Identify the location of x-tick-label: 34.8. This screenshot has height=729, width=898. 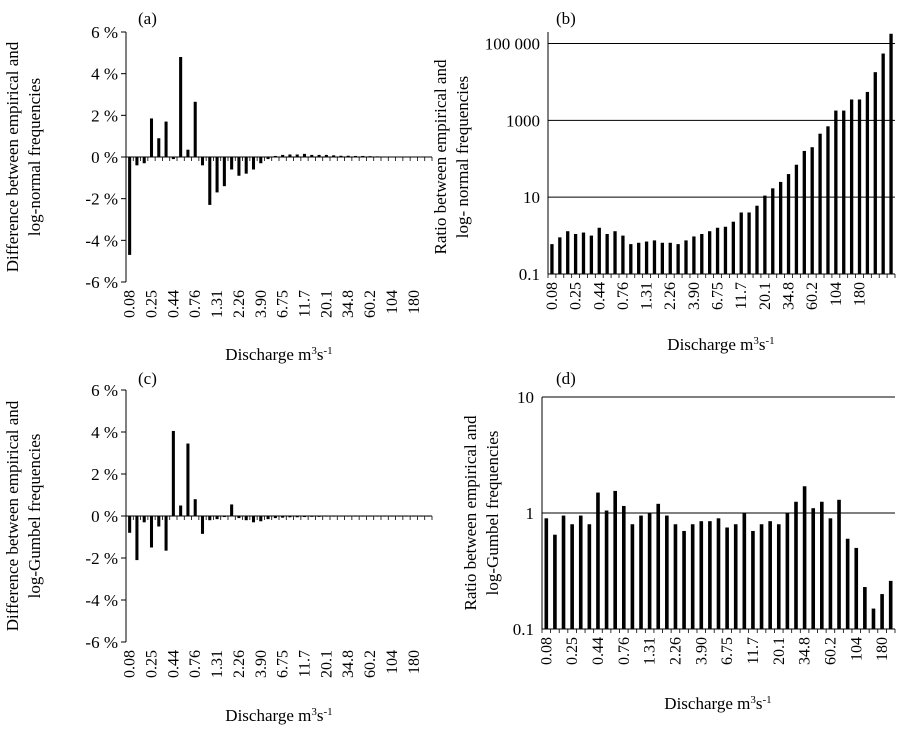
(348, 664).